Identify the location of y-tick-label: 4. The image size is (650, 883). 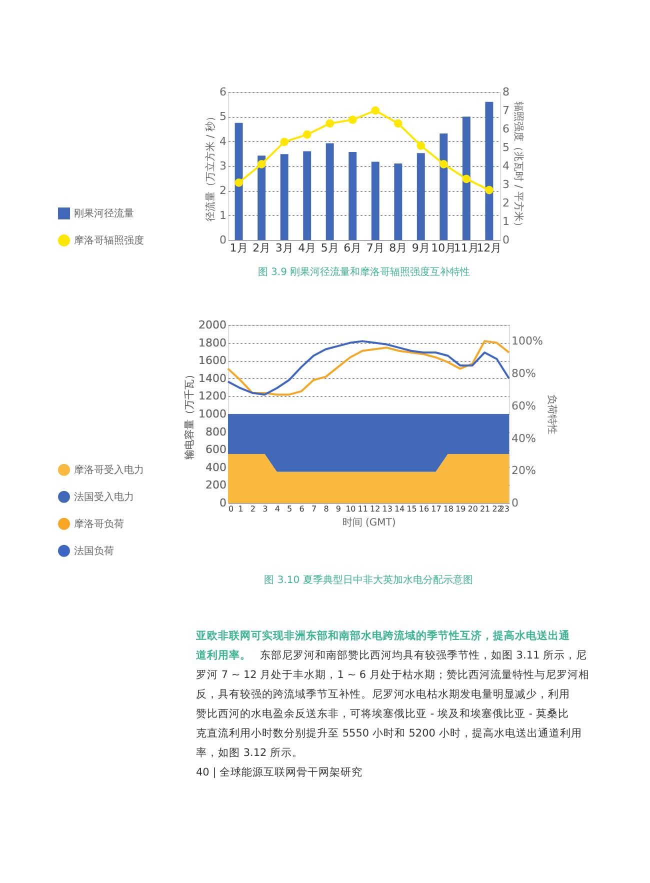
(223, 141).